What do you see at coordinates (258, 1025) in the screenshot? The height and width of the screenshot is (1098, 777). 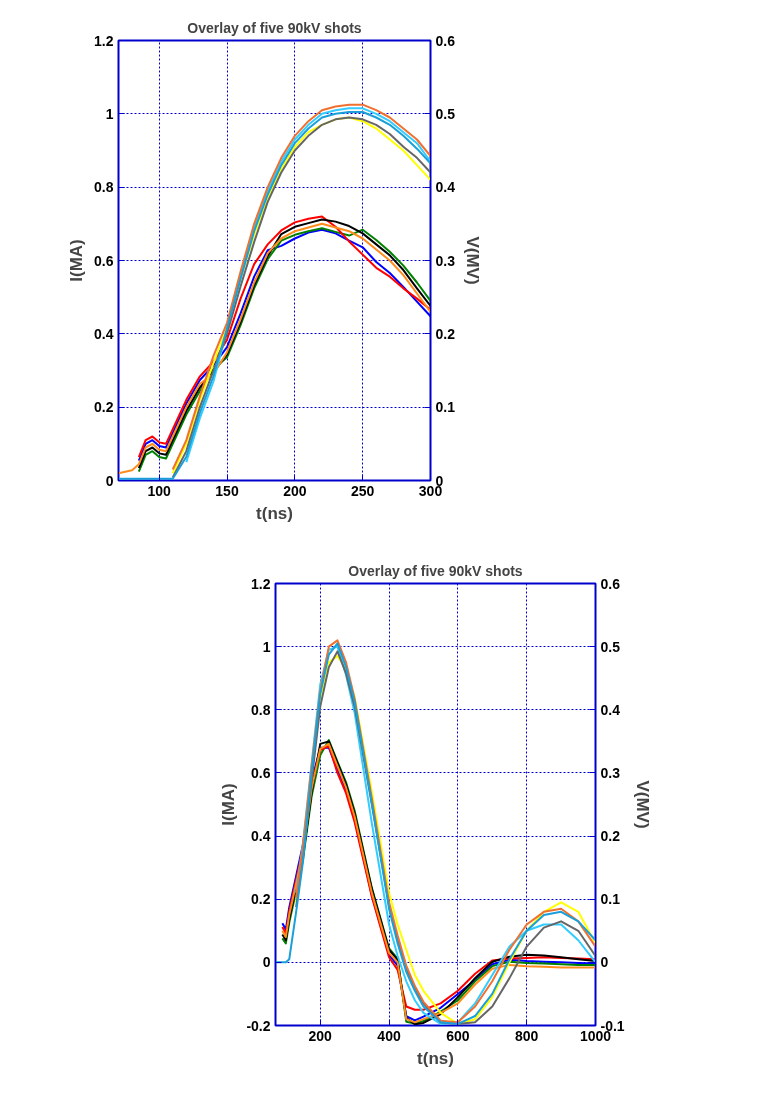 I see `y-tick-label: -0.2` at bounding box center [258, 1025].